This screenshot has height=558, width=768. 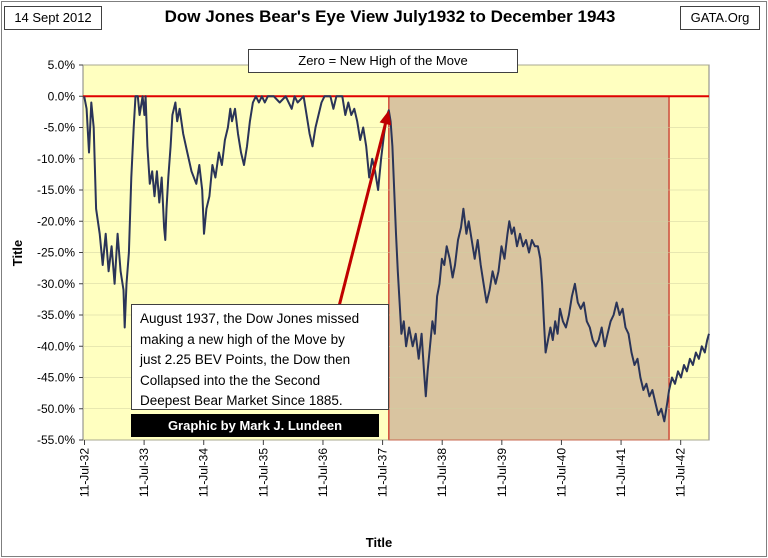 What do you see at coordinates (56, 315) in the screenshot?
I see `y-tick-label: -35.0%` at bounding box center [56, 315].